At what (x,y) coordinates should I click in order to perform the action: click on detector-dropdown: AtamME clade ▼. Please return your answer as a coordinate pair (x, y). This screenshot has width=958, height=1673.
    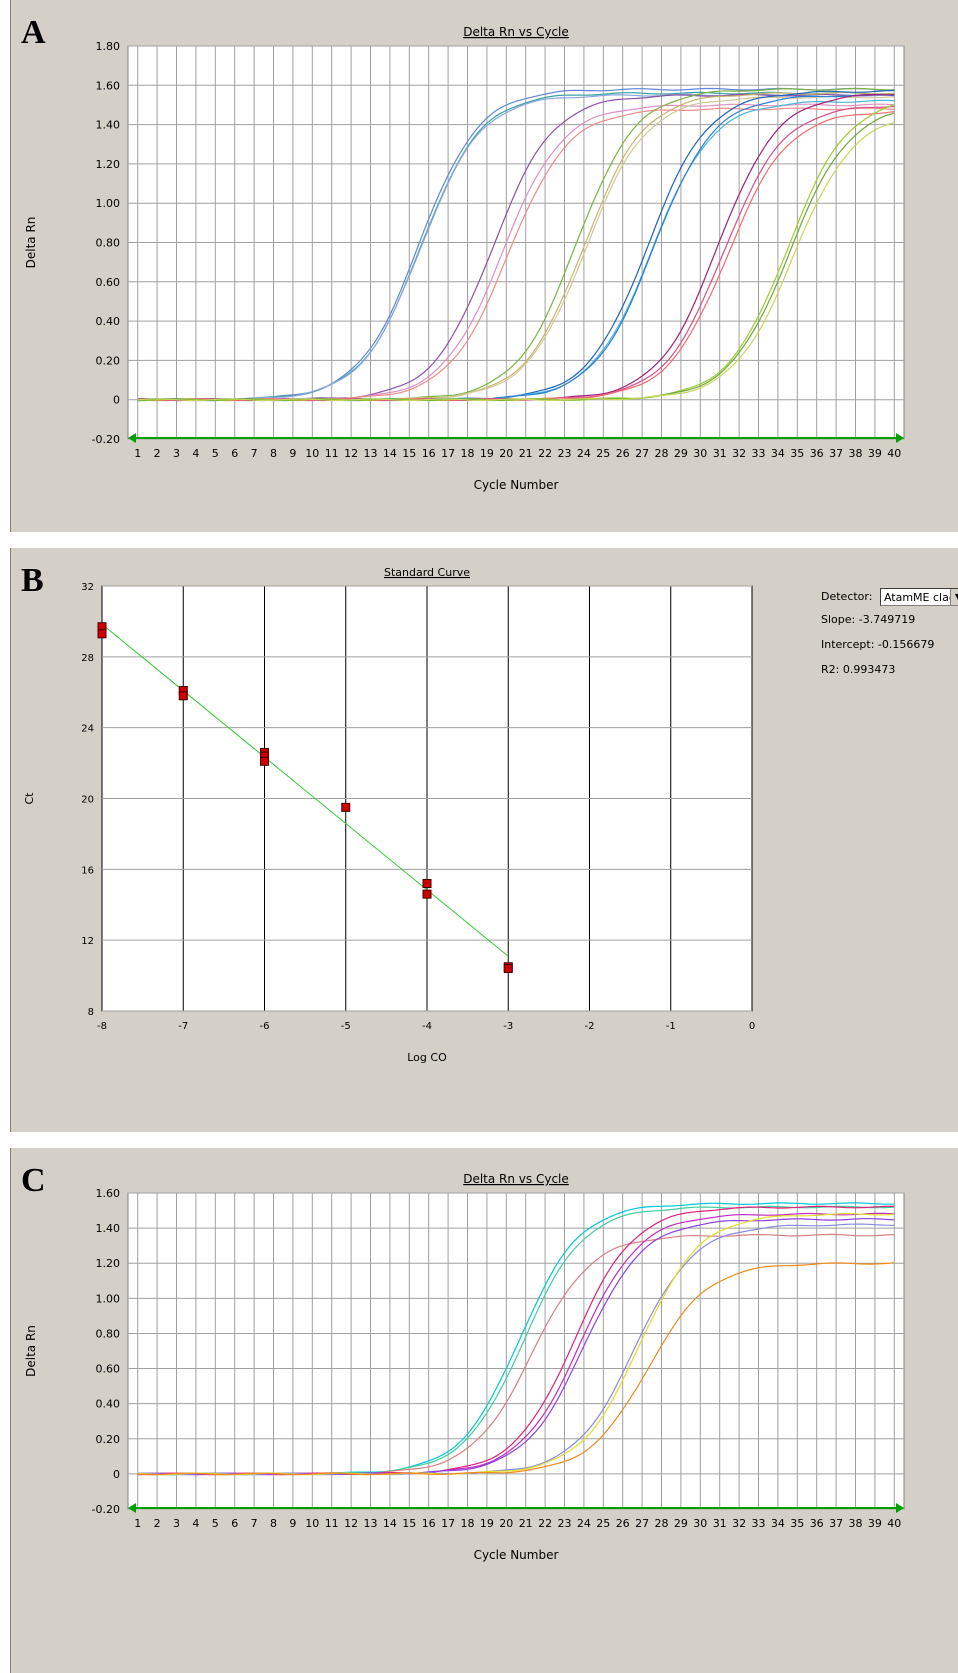
    Looking at the image, I should click on (918, 597).